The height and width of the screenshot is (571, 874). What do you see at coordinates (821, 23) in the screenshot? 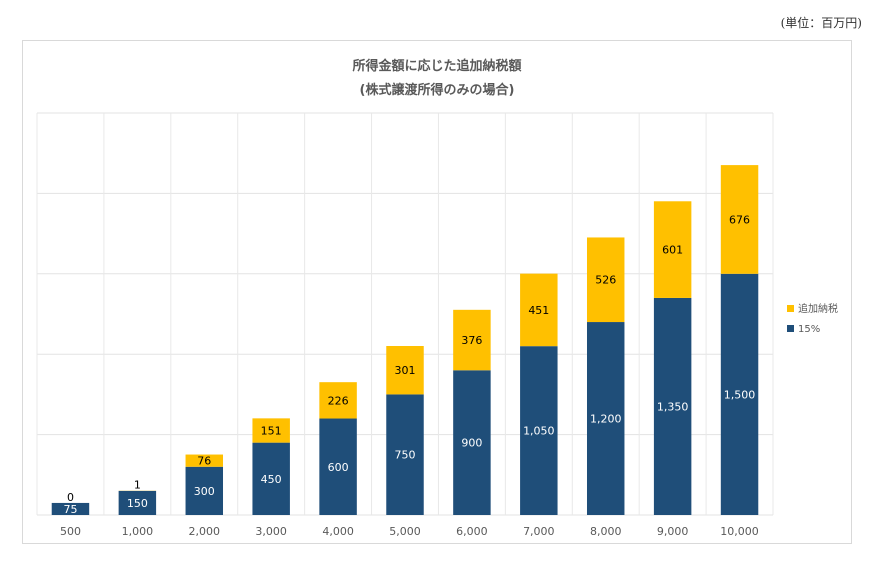
I see `unit-note: (単位：百万円)` at bounding box center [821, 23].